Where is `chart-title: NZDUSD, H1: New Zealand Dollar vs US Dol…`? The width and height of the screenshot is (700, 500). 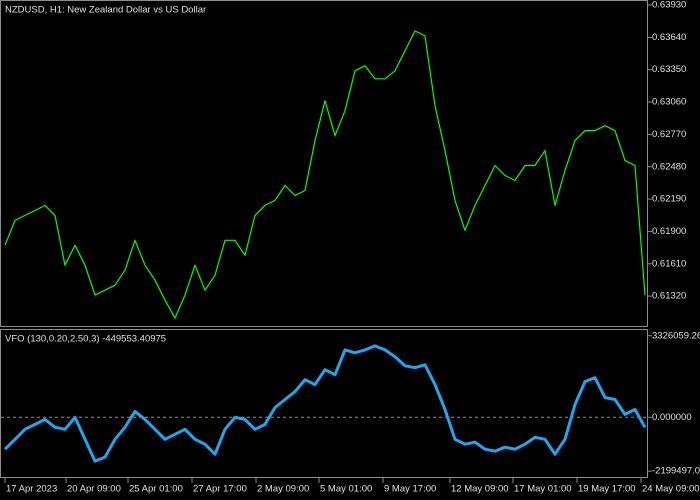
chart-title: NZDUSD, H1: New Zealand Dollar vs US Dol… is located at coordinates (105, 10).